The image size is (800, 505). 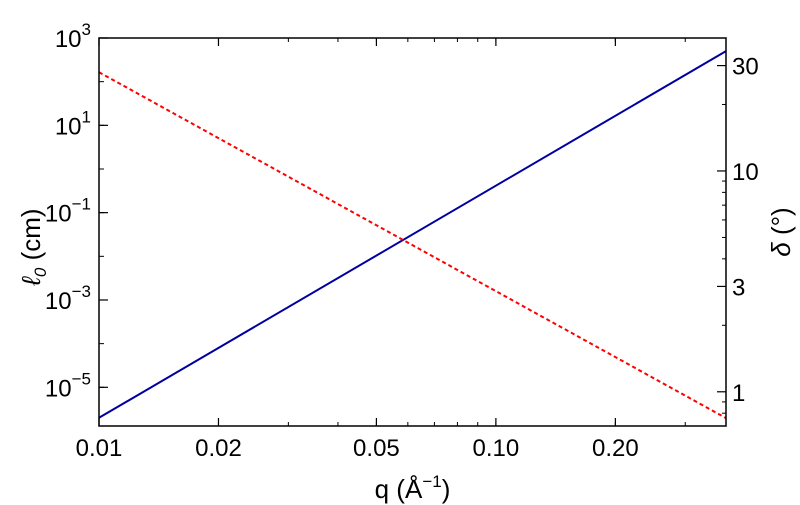 What do you see at coordinates (68, 385) in the screenshot?
I see `y-left-tick-label: 10⁻⁵` at bounding box center [68, 385].